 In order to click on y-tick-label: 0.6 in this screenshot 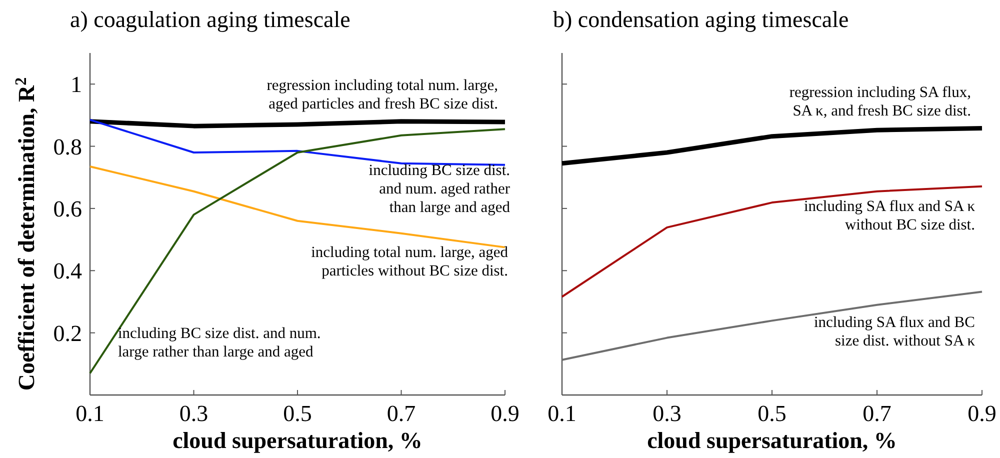, I will do `click(67, 209)`.